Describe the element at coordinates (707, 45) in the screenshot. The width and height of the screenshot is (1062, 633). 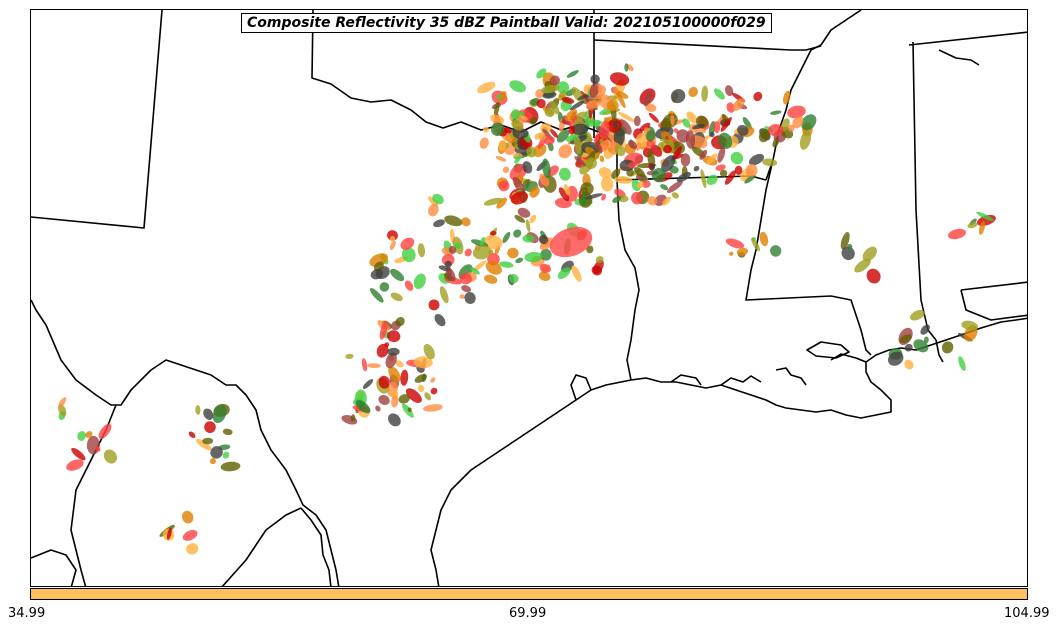
I see `ar-mo-boundary` at that location.